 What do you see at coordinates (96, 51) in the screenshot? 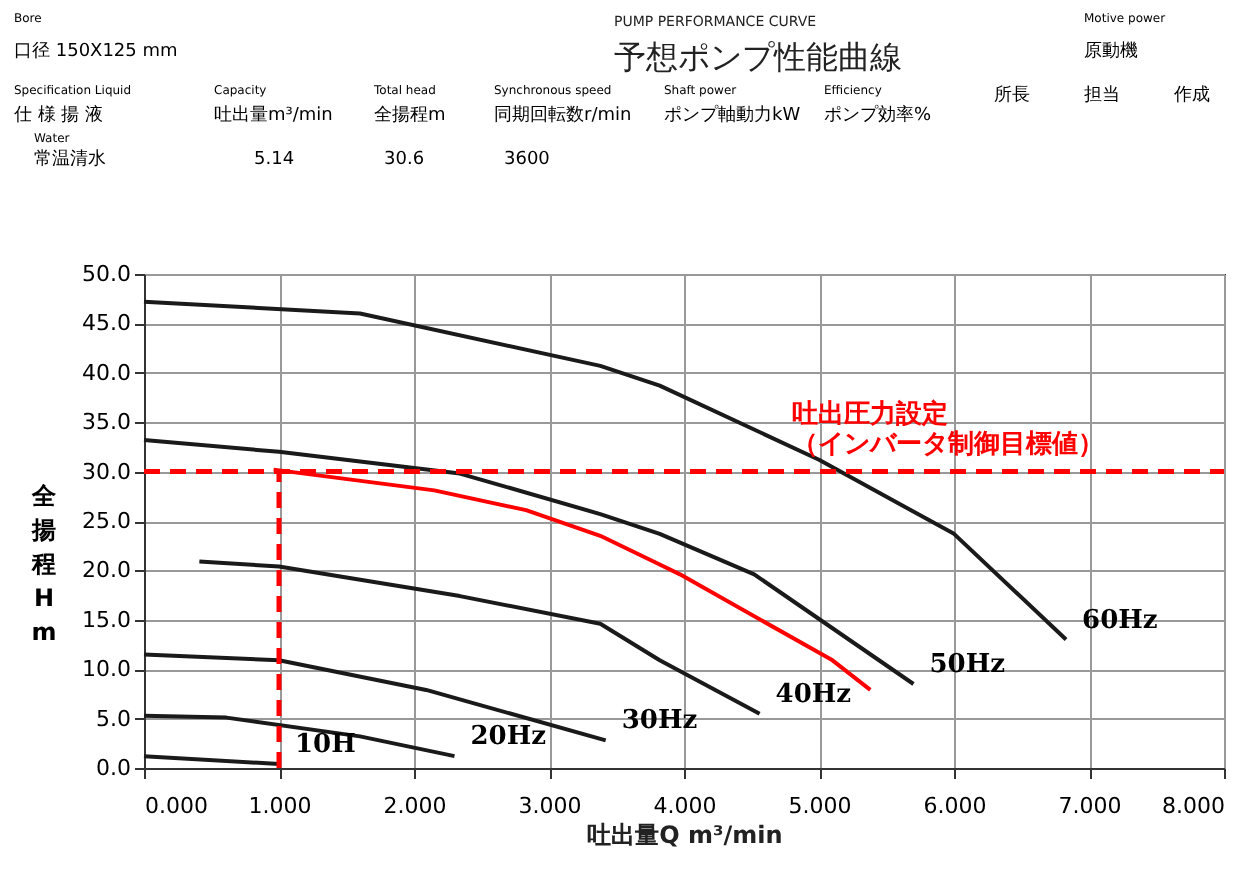
I see `text: 口径 150X125 mm` at bounding box center [96, 51].